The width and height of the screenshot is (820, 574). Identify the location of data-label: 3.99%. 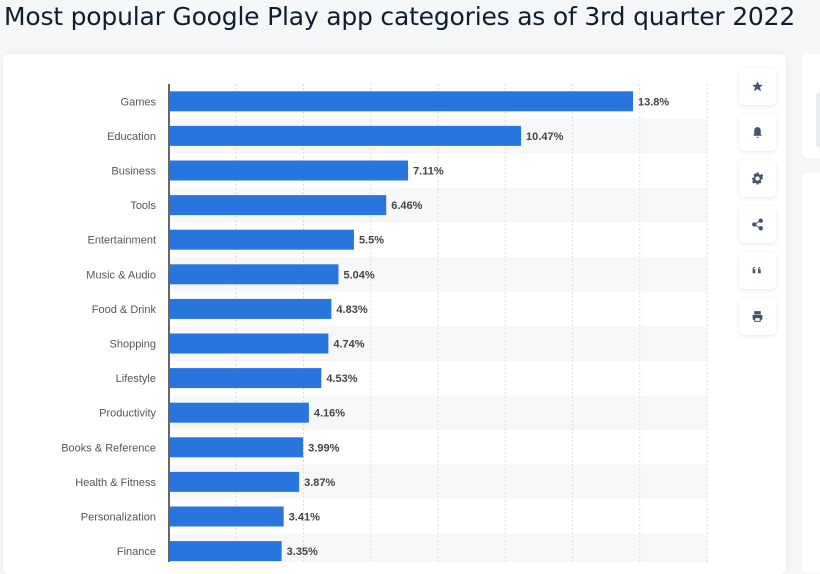
(323, 448).